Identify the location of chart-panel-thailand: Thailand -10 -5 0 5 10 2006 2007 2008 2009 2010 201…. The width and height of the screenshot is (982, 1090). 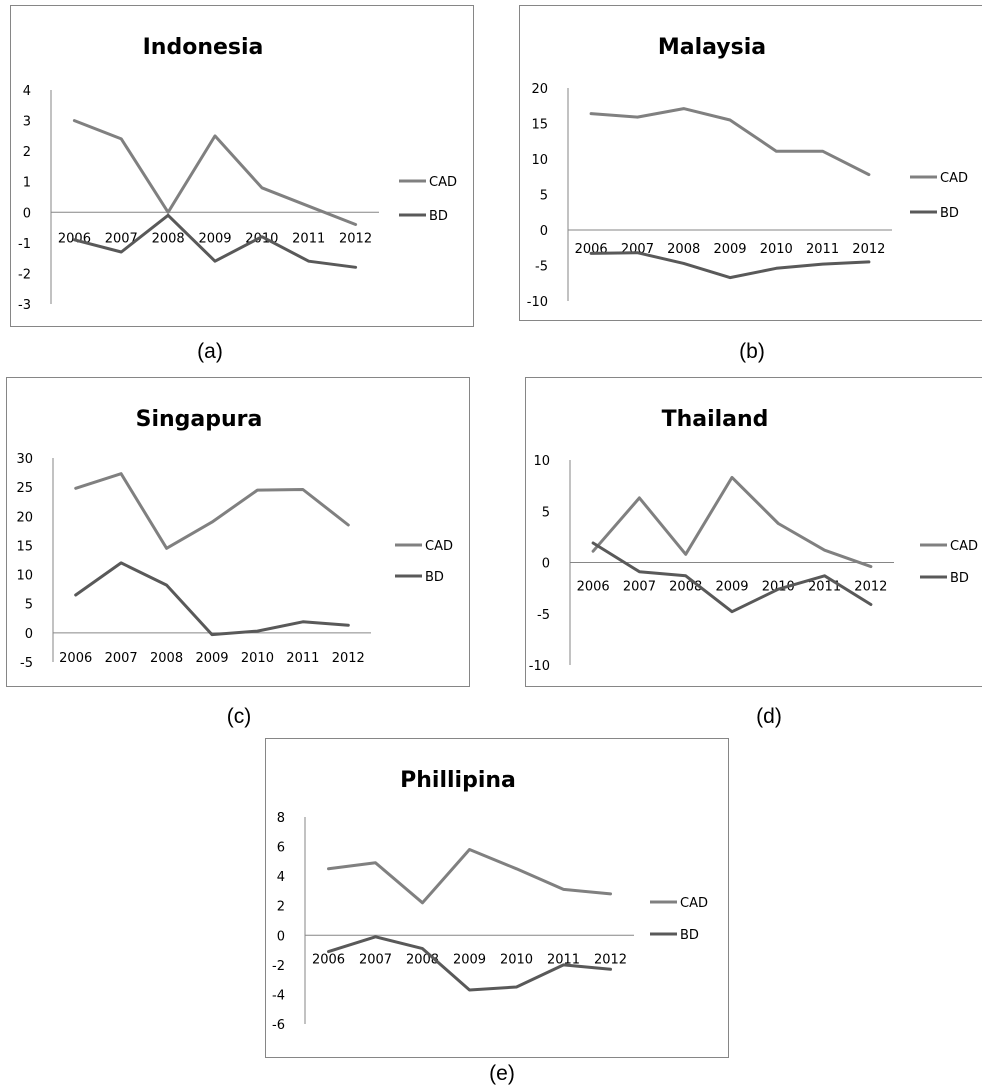
(753, 532).